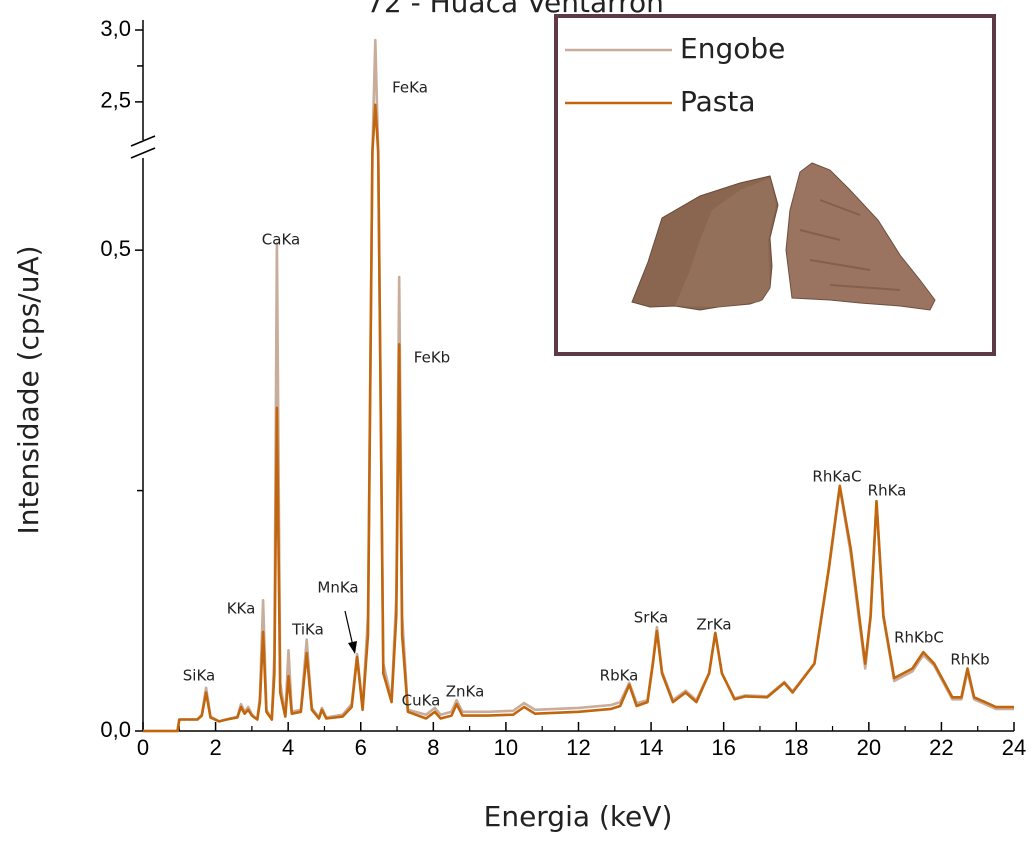  What do you see at coordinates (215, 747) in the screenshot?
I see `x-tick-label: 2` at bounding box center [215, 747].